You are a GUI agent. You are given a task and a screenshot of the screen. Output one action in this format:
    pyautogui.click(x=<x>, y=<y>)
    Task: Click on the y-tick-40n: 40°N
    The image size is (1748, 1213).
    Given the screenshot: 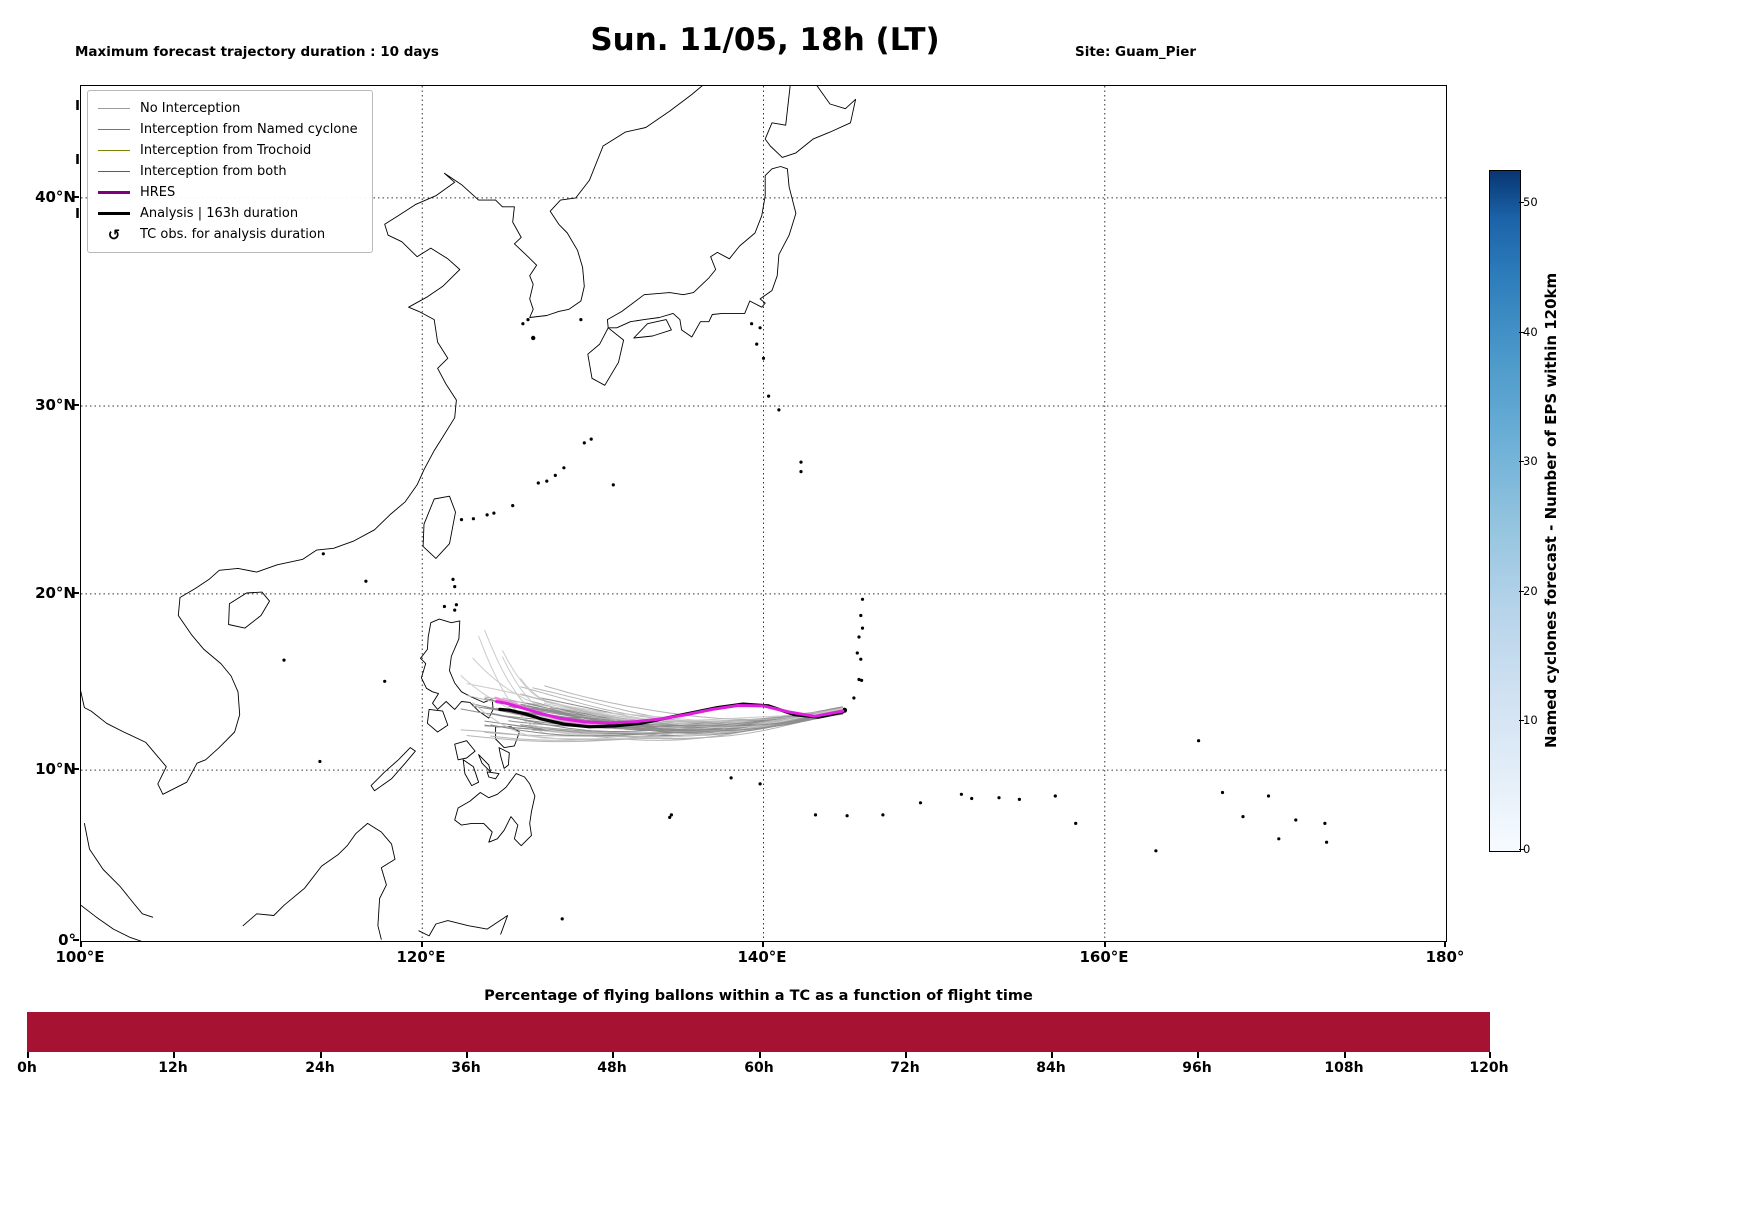 What is the action you would take?
    pyautogui.click(x=55, y=197)
    